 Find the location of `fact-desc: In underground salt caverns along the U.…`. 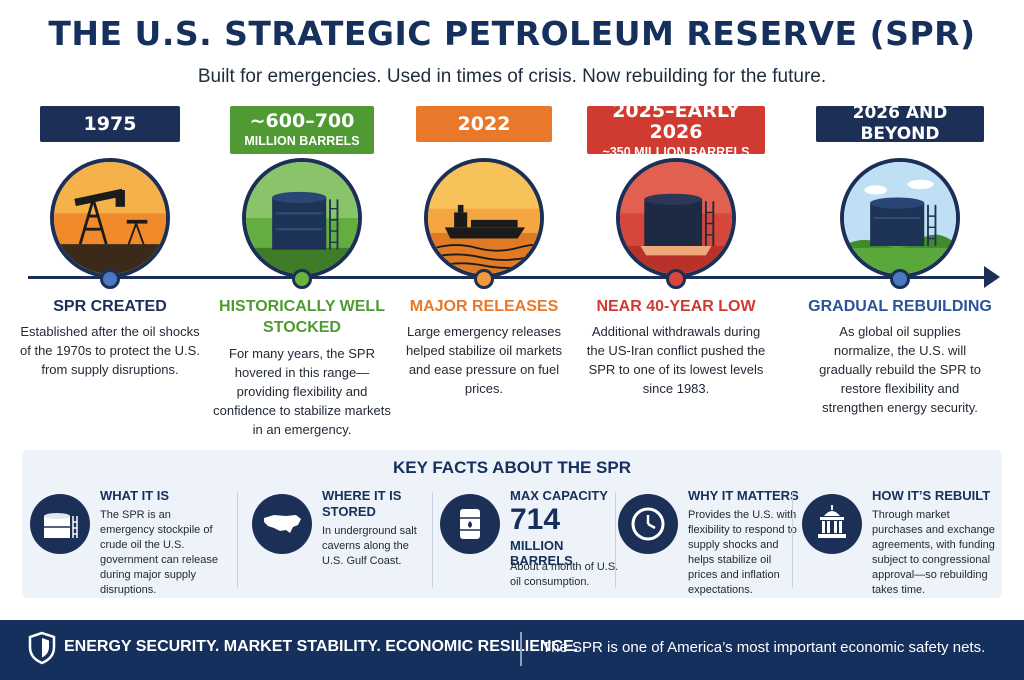

fact-desc: In underground salt caverns along the U.… is located at coordinates (369, 546).